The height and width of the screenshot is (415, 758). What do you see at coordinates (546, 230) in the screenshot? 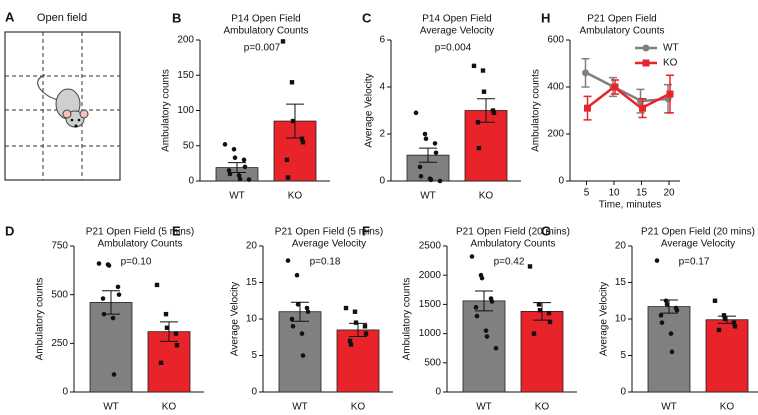
I see `panel-letter: G` at bounding box center [546, 230].